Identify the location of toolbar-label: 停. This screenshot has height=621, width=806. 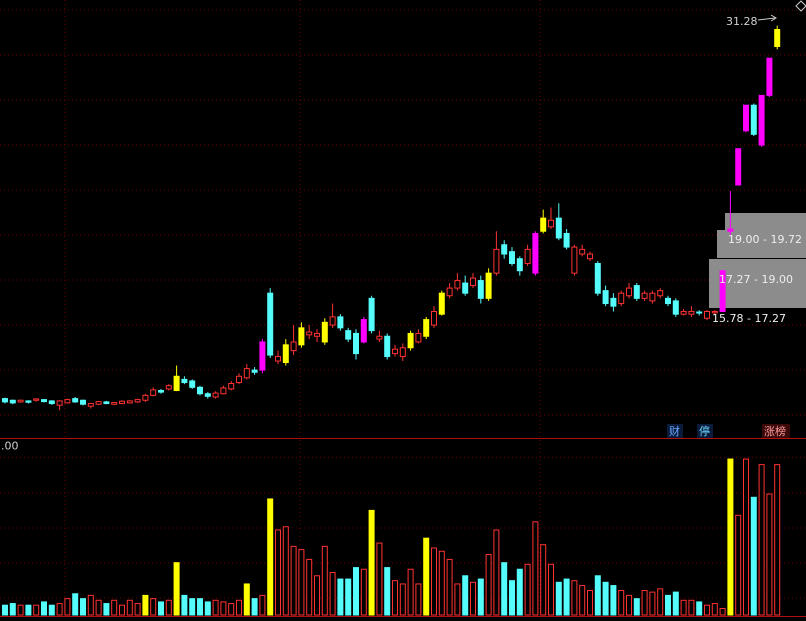
(704, 431).